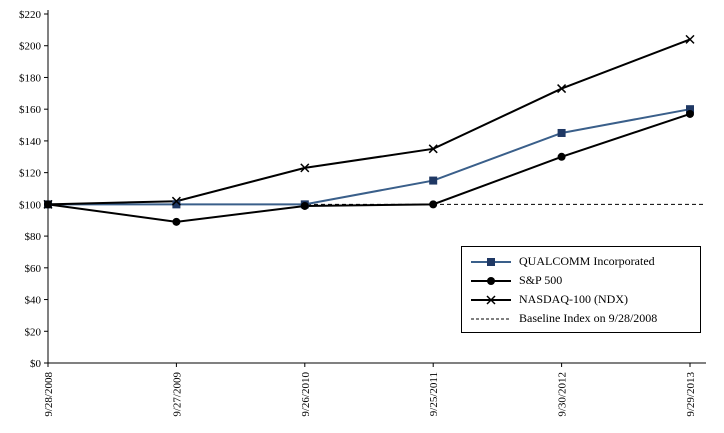 The height and width of the screenshot is (433, 724). Describe the element at coordinates (30, 142) in the screenshot. I see `y-axis-label: $140` at that location.